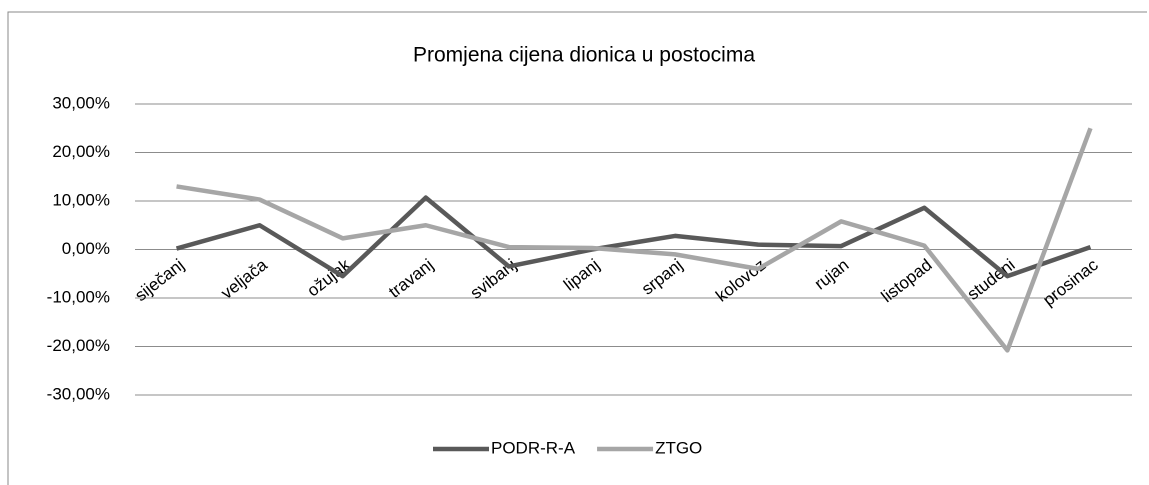 Image resolution: width=1149 pixels, height=485 pixels. Describe the element at coordinates (78, 296) in the screenshot. I see `y-tick-label: -10,00%` at that location.